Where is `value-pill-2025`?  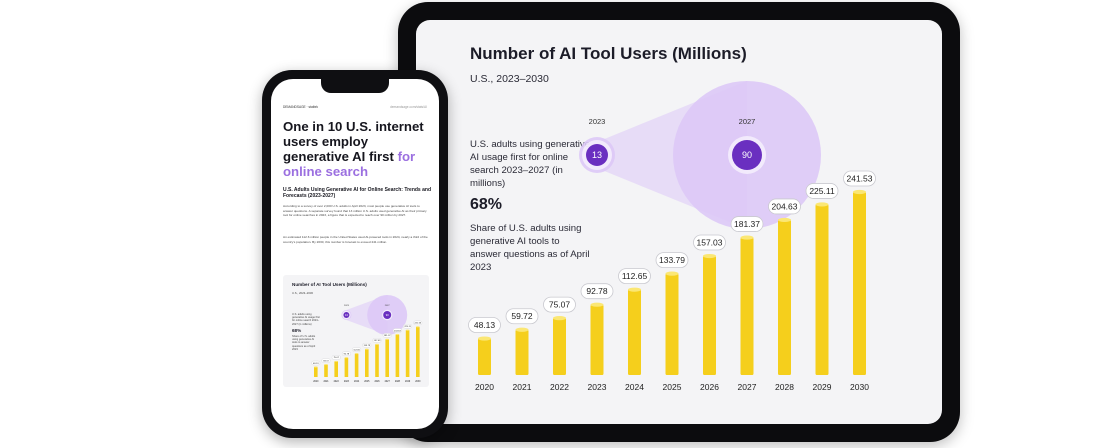 value-pill-2025 is located at coordinates (367, 345).